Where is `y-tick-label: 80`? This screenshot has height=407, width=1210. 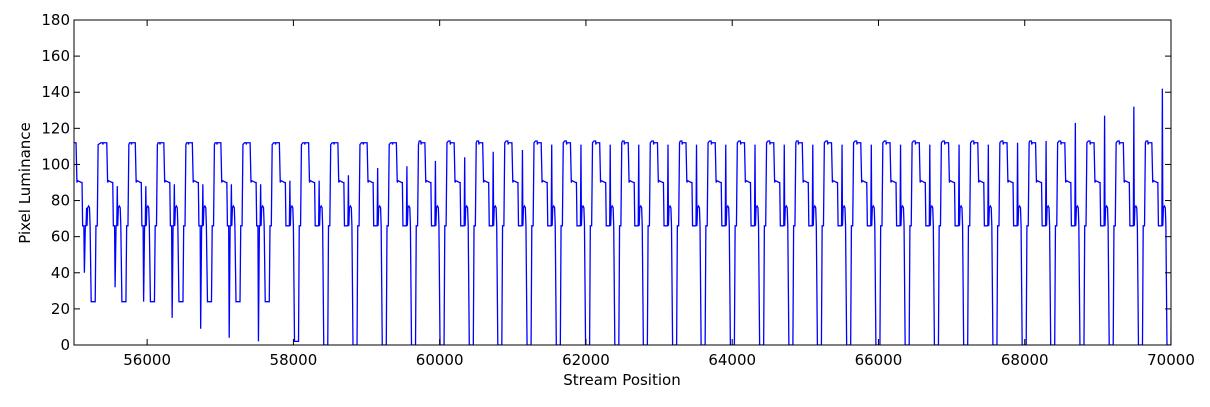 y-tick-label: 80 is located at coordinates (60, 201).